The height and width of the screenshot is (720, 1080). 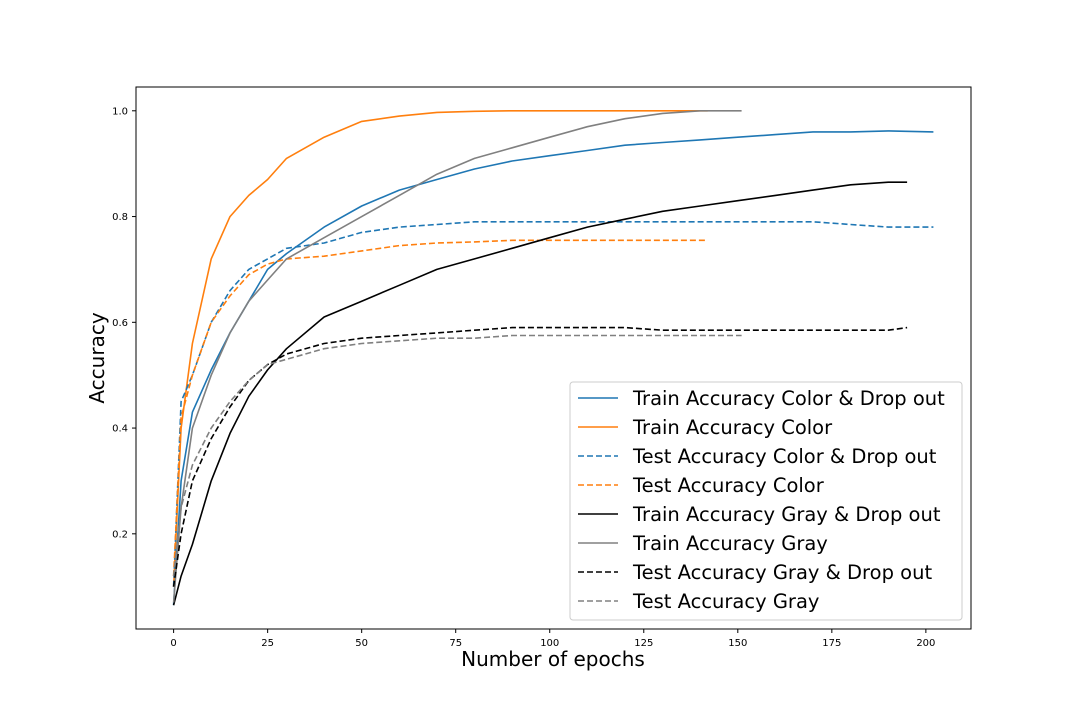 I want to click on y-axis-label: Accuracy, so click(x=97, y=357).